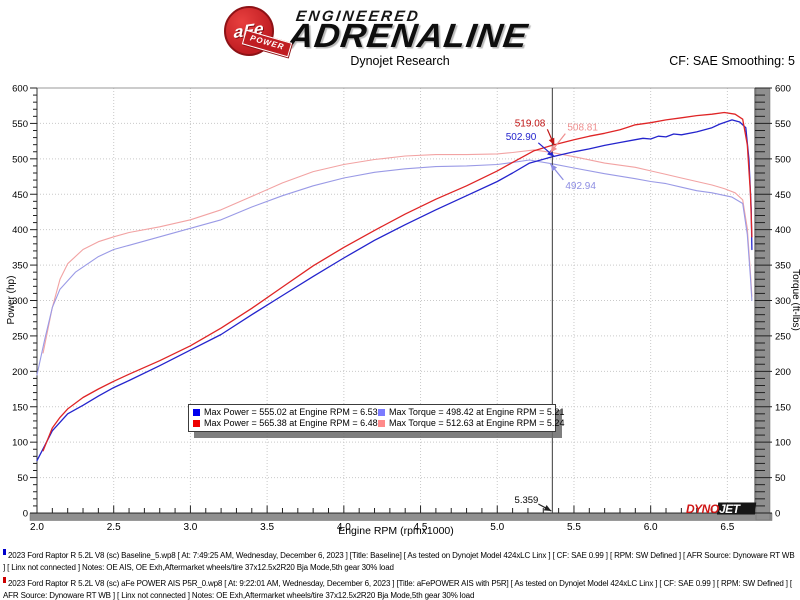  Describe the element at coordinates (381, 423) in the screenshot. I see `legend-swatch-pink` at that location.